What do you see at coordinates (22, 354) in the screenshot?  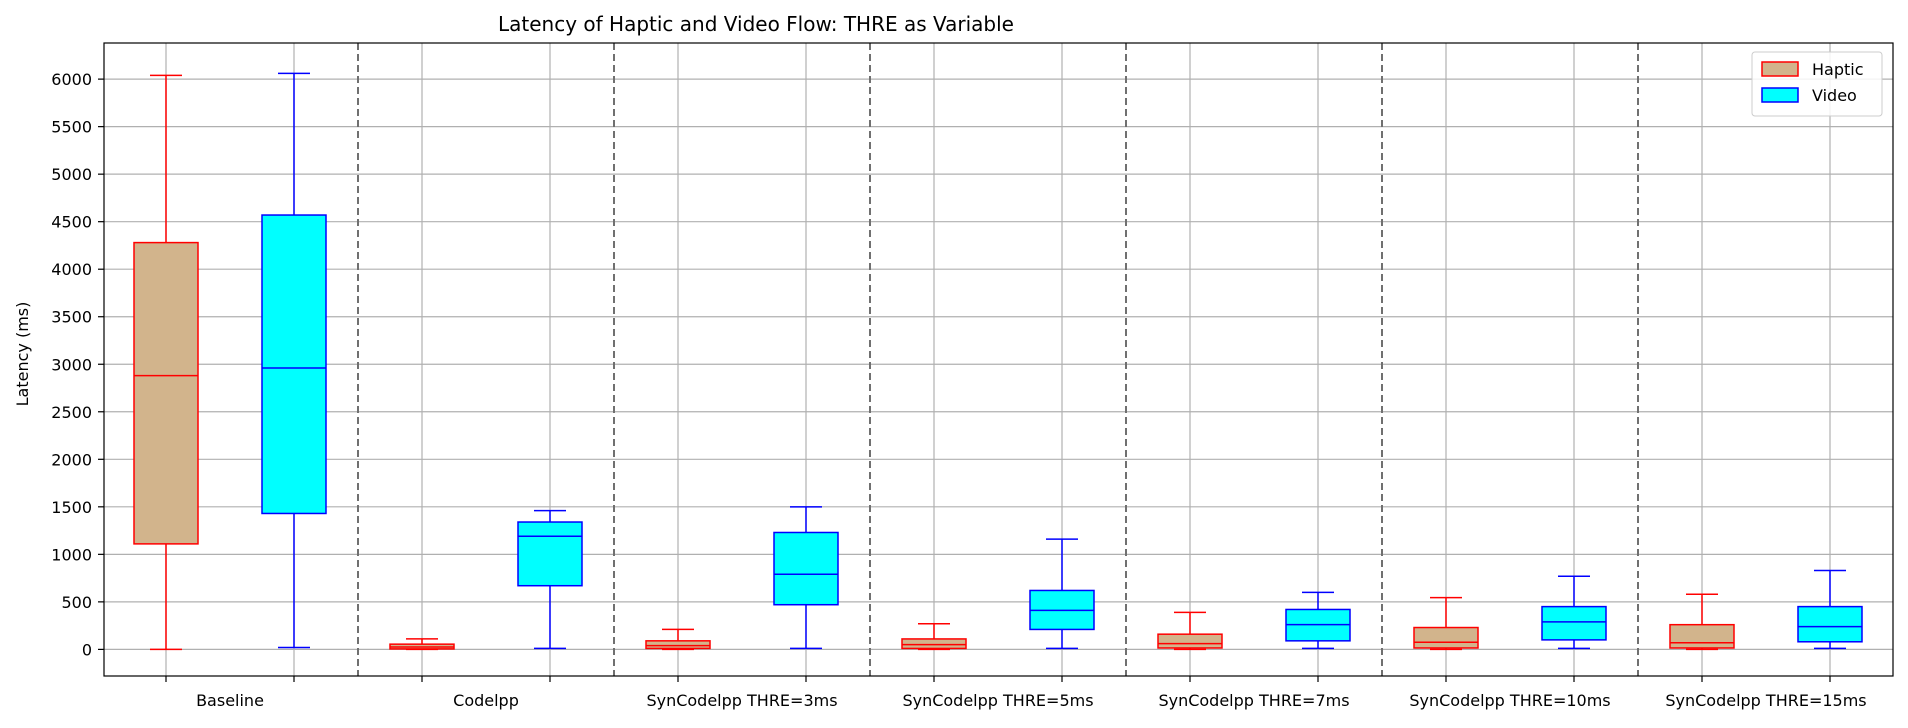 I see `y-axis-label: Latency (ms)` at bounding box center [22, 354].